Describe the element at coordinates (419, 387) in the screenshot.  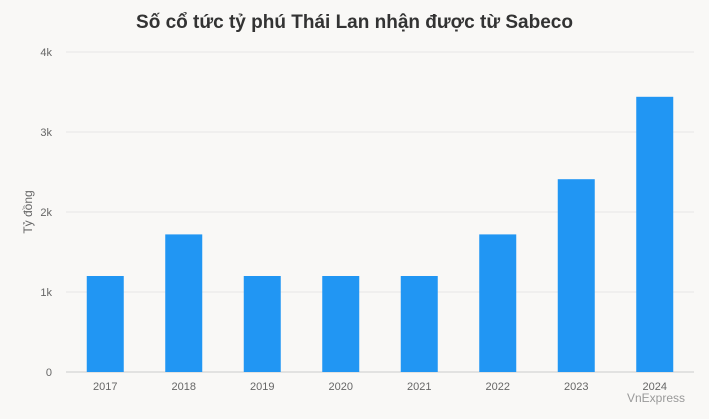
I see `x-tick-label: 2021` at that location.